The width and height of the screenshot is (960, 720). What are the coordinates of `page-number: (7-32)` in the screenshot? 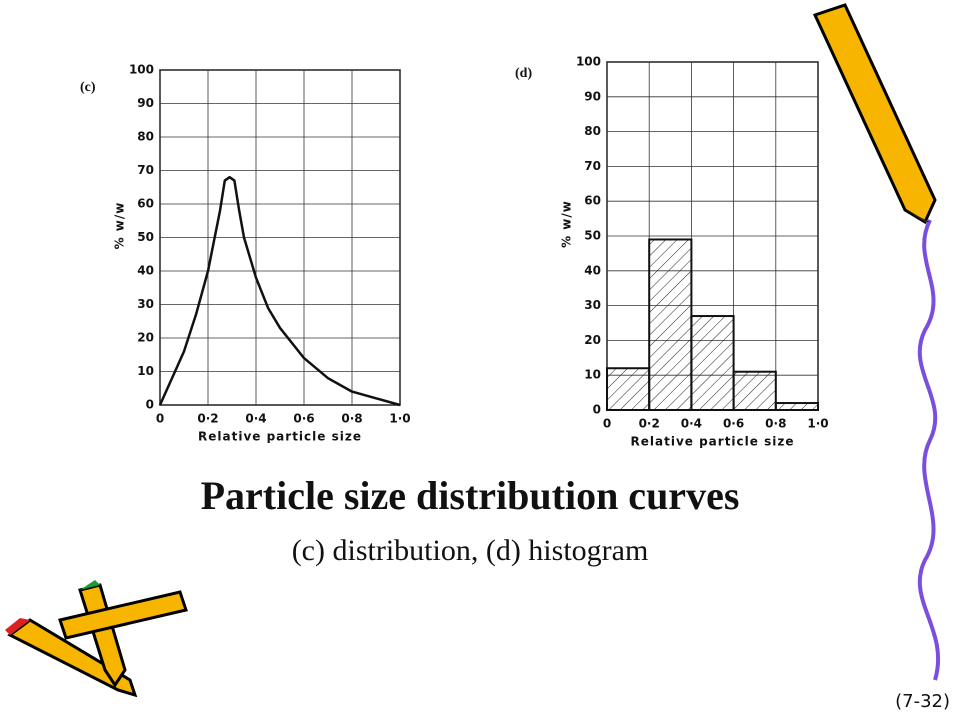 It's located at (922, 701).